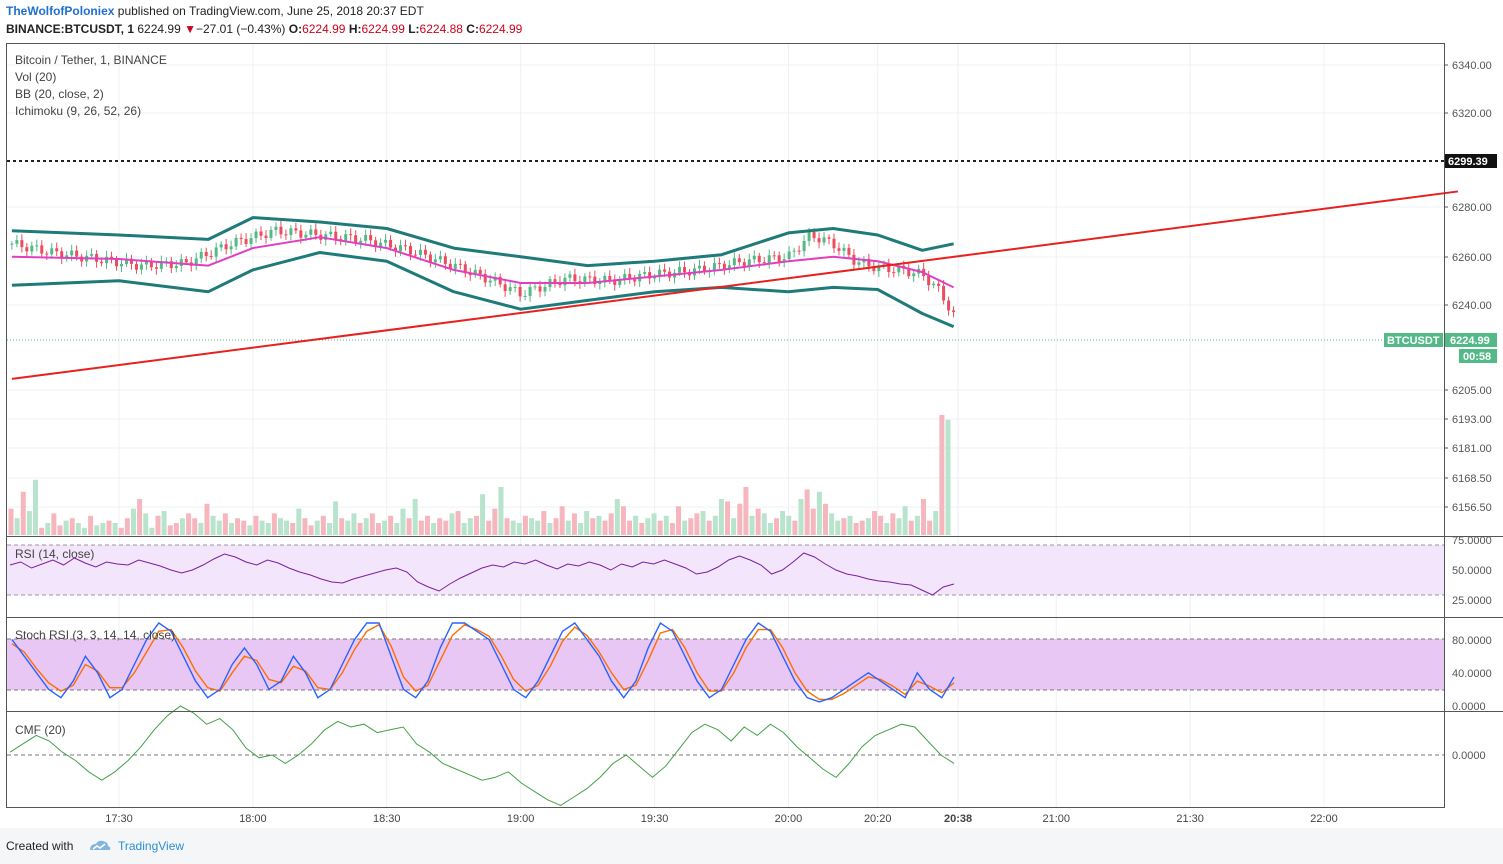 The height and width of the screenshot is (864, 1503). Describe the element at coordinates (40, 846) in the screenshot. I see `created-with: Created with` at that location.